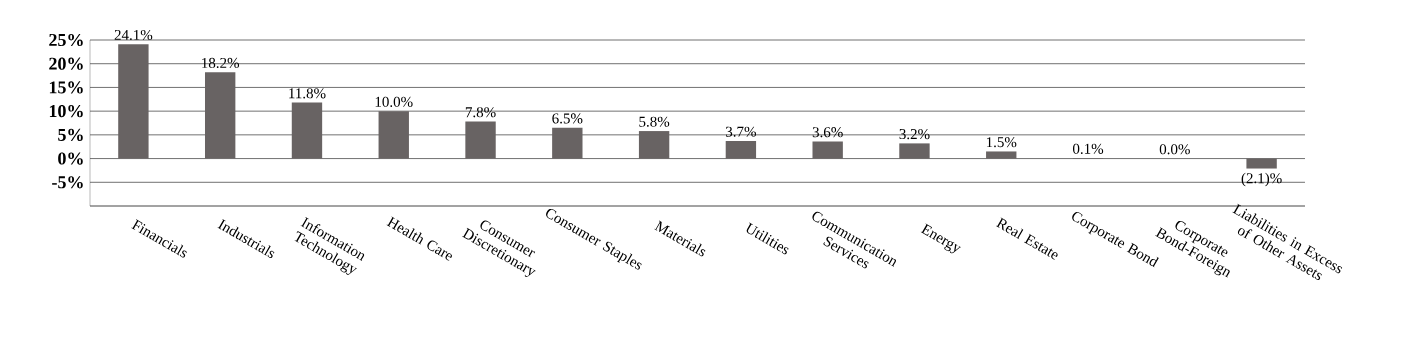  Describe the element at coordinates (1261, 179) in the screenshot. I see `data-label: (2.1)%` at that location.